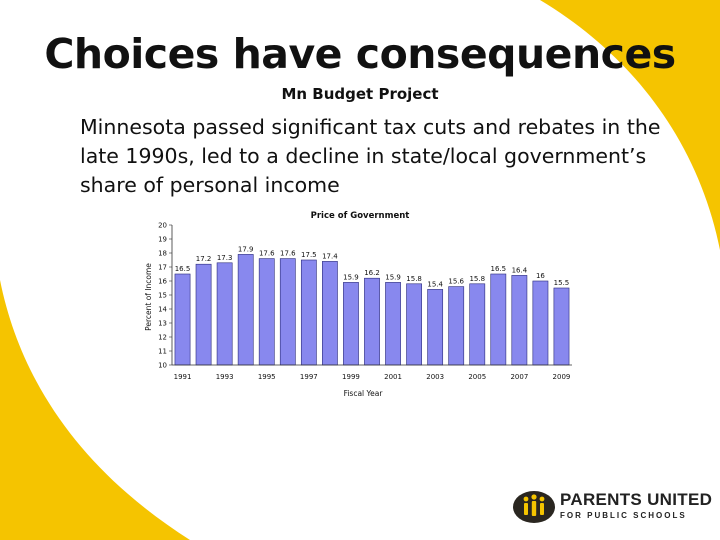  What do you see at coordinates (308, 312) in the screenshot?
I see `bar-1997` at bounding box center [308, 312].